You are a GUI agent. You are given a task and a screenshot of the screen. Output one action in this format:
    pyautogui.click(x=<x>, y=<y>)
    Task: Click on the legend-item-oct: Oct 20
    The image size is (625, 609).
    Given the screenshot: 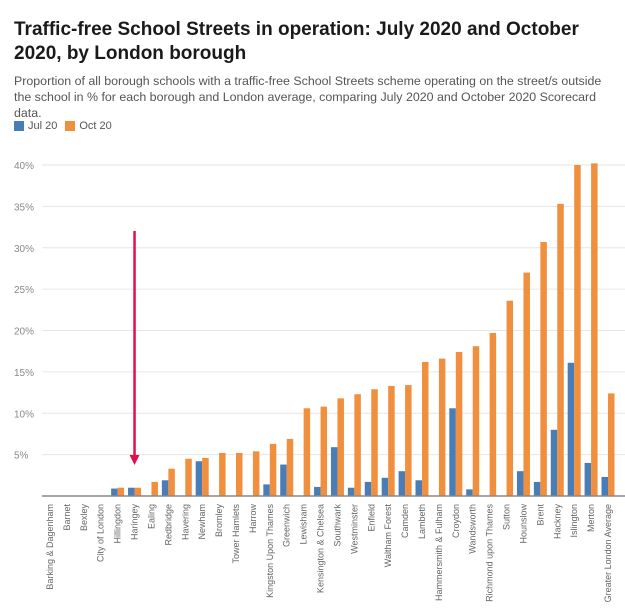 What is the action you would take?
    pyautogui.click(x=88, y=126)
    